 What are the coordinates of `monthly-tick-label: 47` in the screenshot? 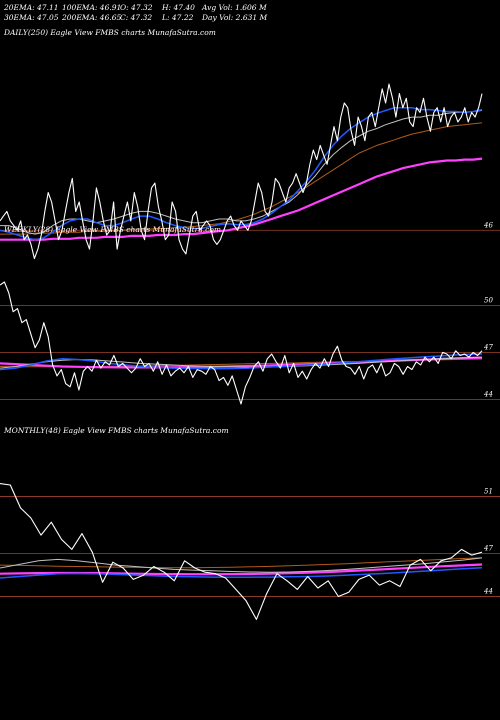 It's located at (488, 549).